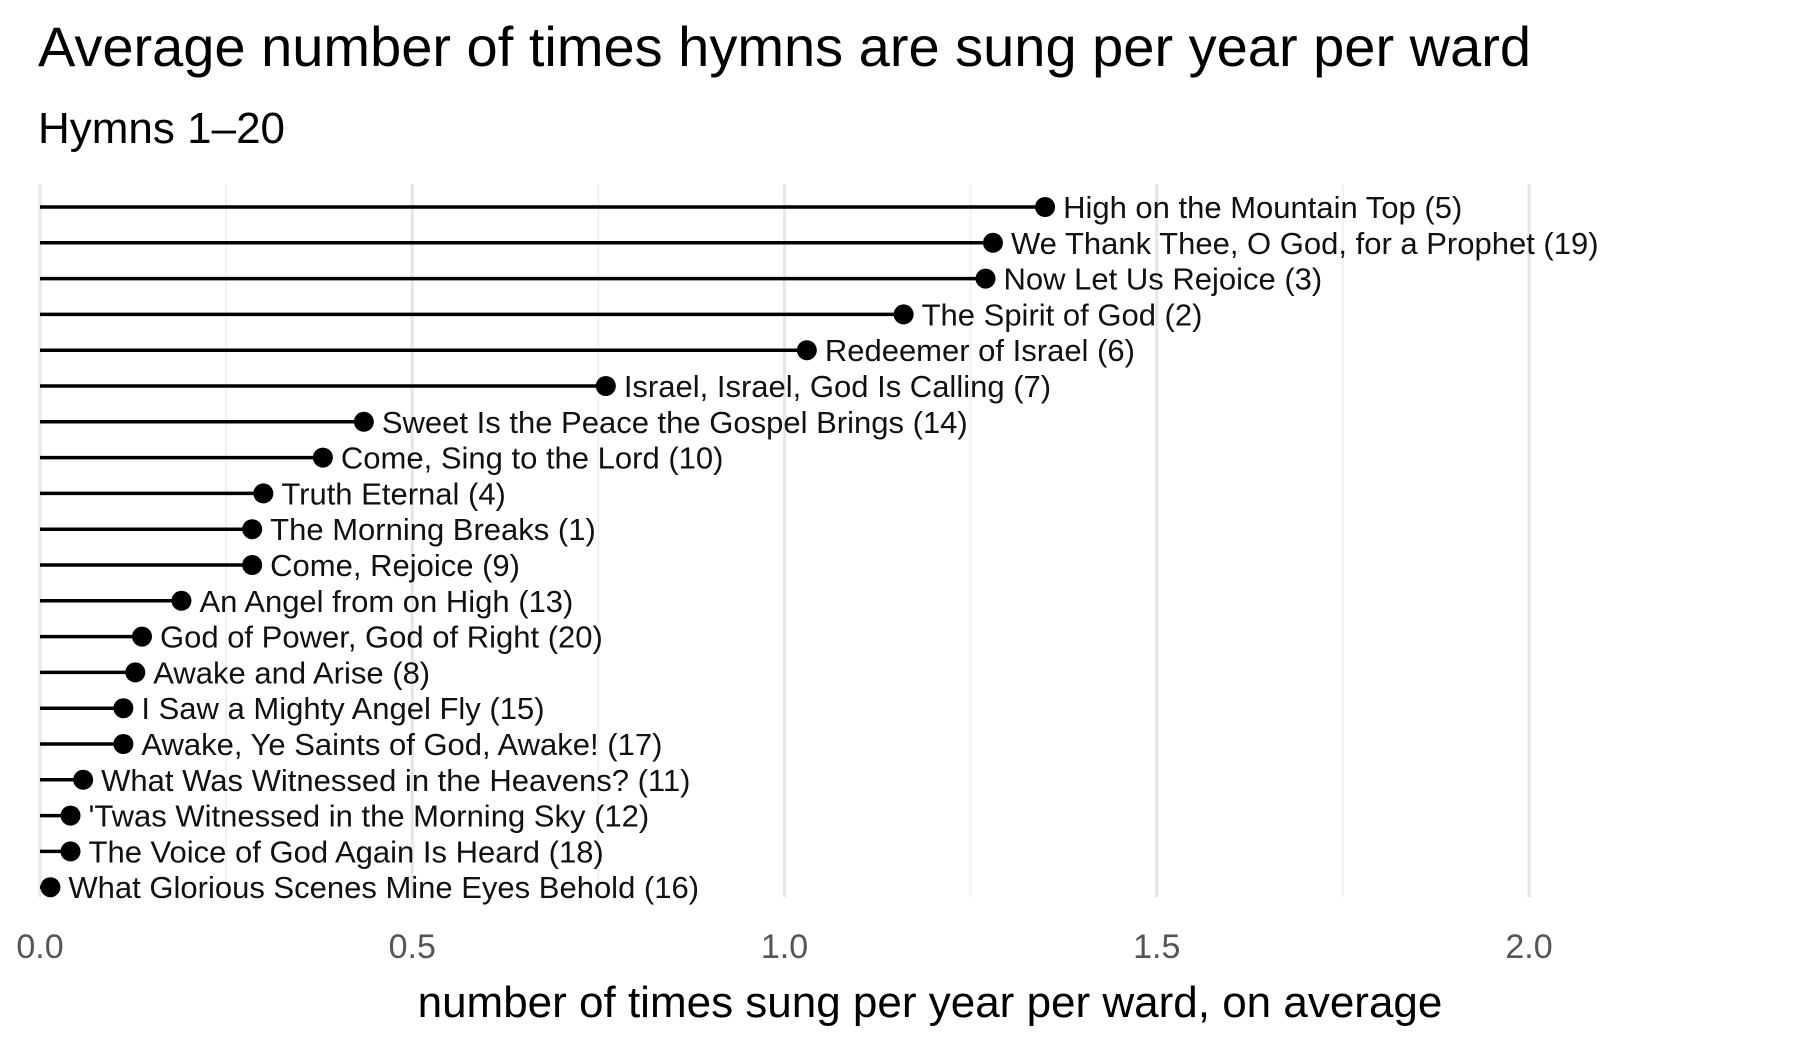  Describe the element at coordinates (395, 780) in the screenshot. I see `point-label: What Was Witnessed in the Heavens? (11)` at that location.